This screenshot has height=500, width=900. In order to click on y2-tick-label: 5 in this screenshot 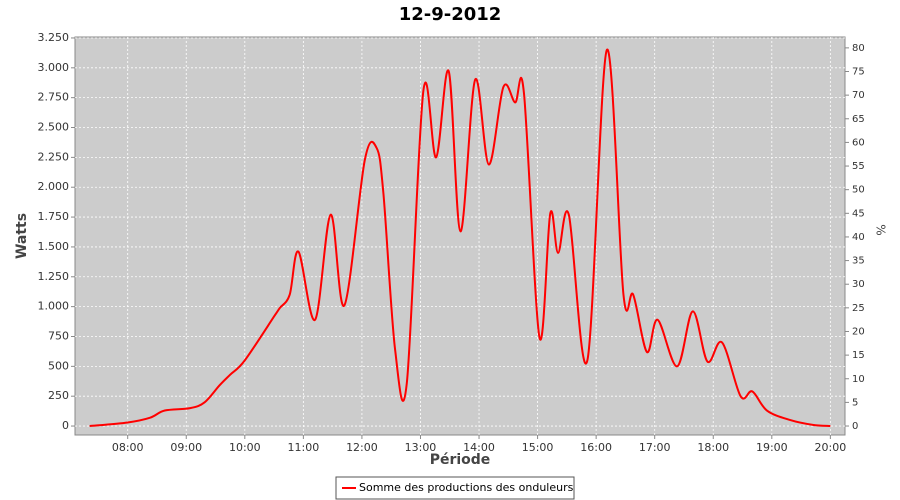, I will do `click(855, 402)`.